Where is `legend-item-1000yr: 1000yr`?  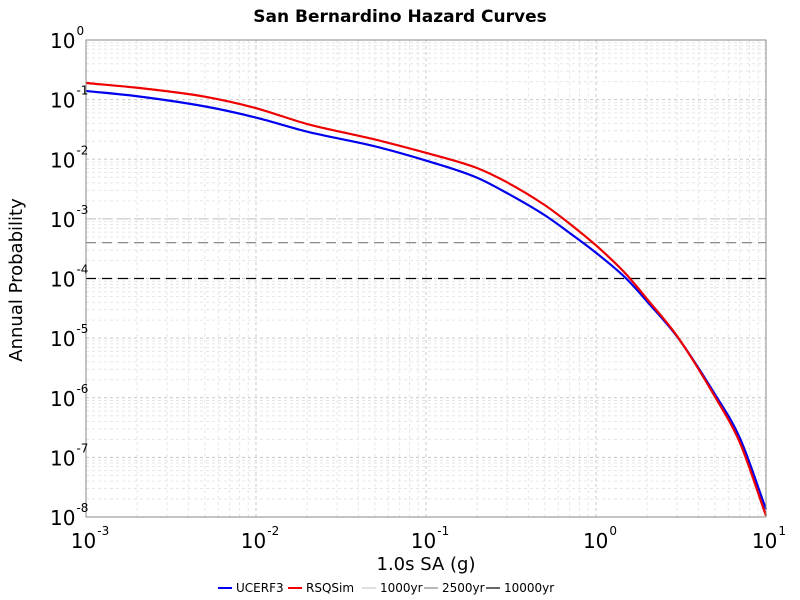 legend-item-1000yr: 1000yr is located at coordinates (392, 588).